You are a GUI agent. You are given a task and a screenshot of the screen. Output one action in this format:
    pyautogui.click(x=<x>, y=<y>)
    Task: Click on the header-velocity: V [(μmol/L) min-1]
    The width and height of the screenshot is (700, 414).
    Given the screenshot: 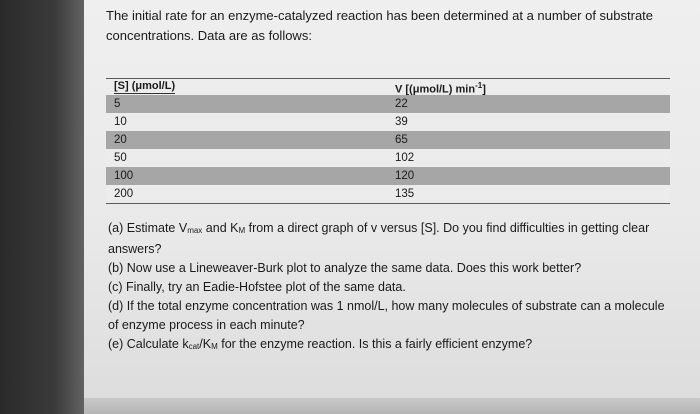 What is the action you would take?
    pyautogui.click(x=440, y=88)
    